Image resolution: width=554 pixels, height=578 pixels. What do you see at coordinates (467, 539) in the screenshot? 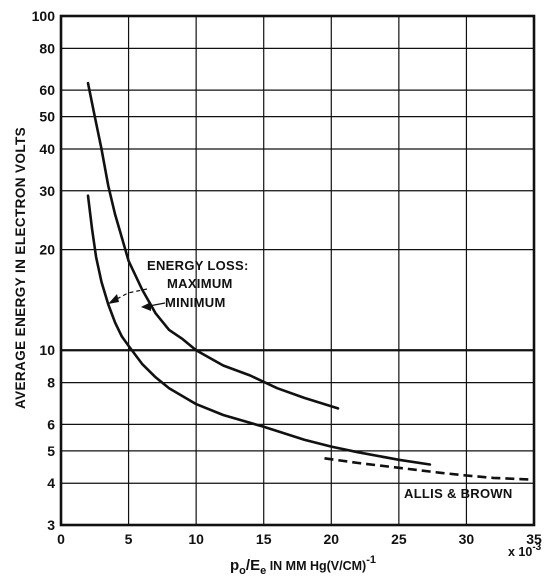
I see `x-tick-label: 30` at bounding box center [467, 539].